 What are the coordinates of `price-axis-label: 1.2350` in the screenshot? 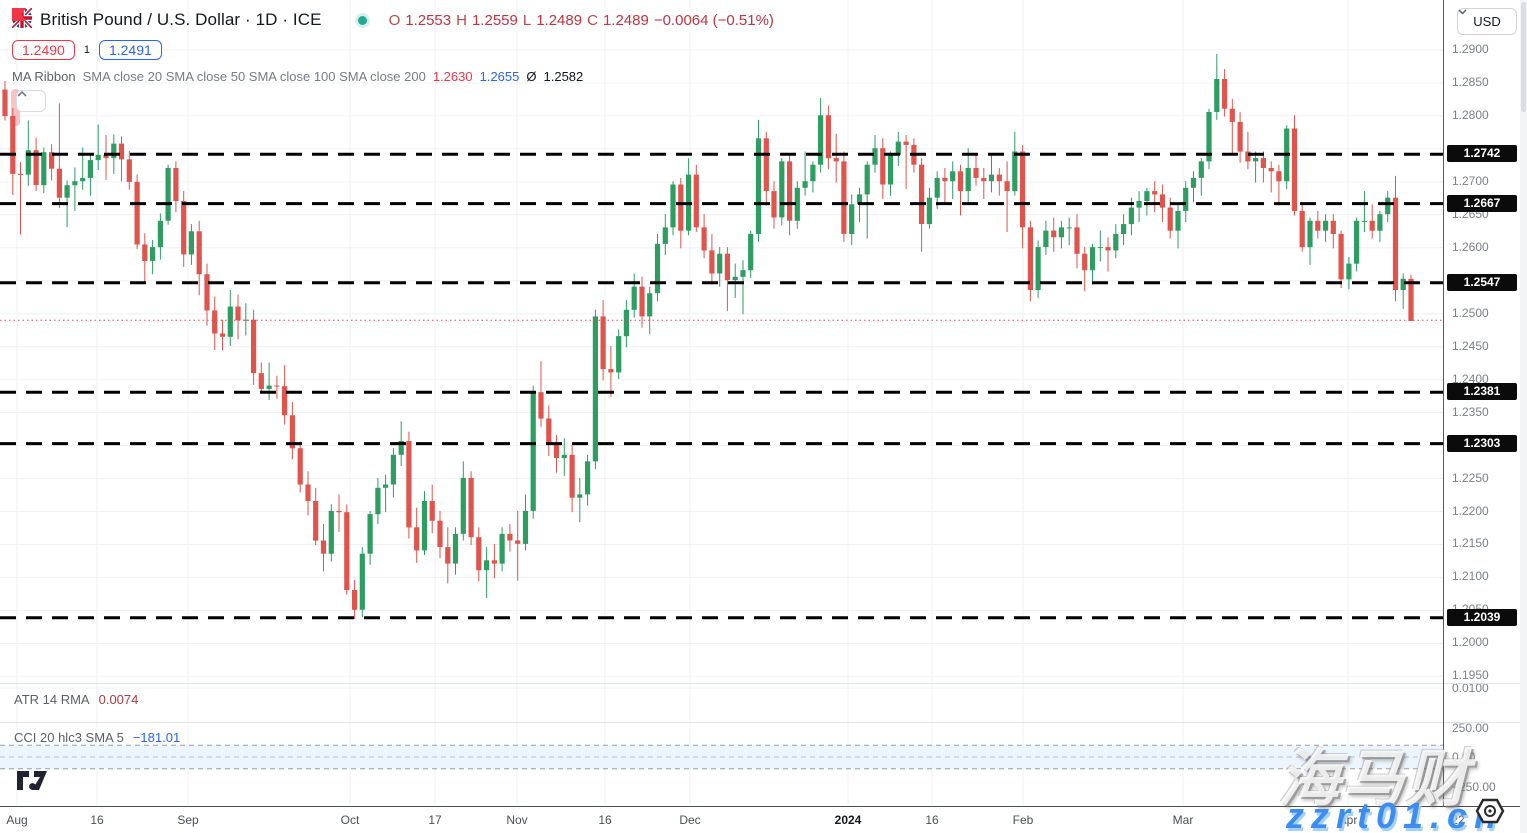 It's located at (1470, 411).